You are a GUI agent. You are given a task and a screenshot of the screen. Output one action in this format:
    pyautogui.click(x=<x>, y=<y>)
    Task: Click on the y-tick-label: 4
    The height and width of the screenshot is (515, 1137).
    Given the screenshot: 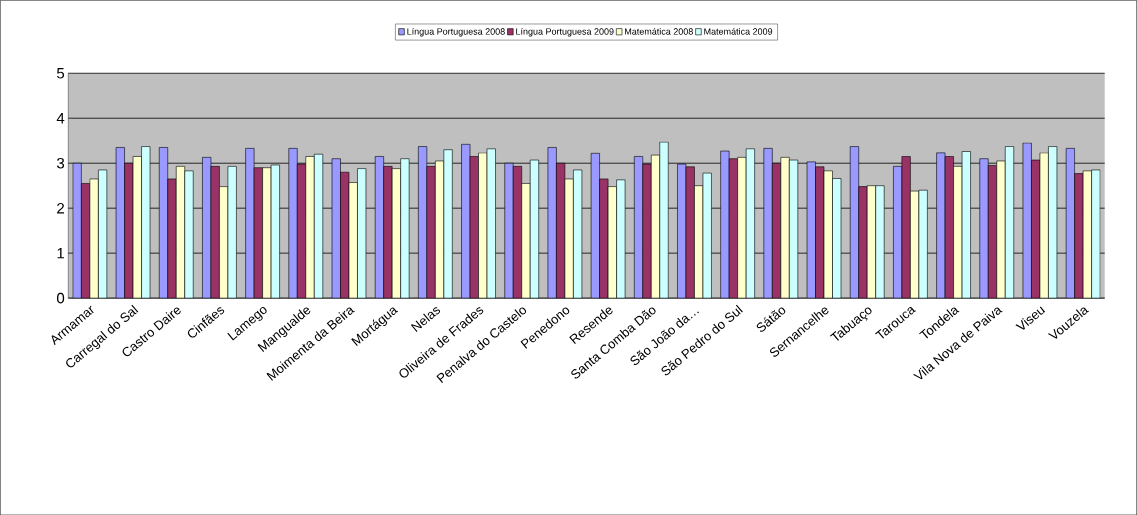 What is the action you would take?
    pyautogui.click(x=60, y=118)
    